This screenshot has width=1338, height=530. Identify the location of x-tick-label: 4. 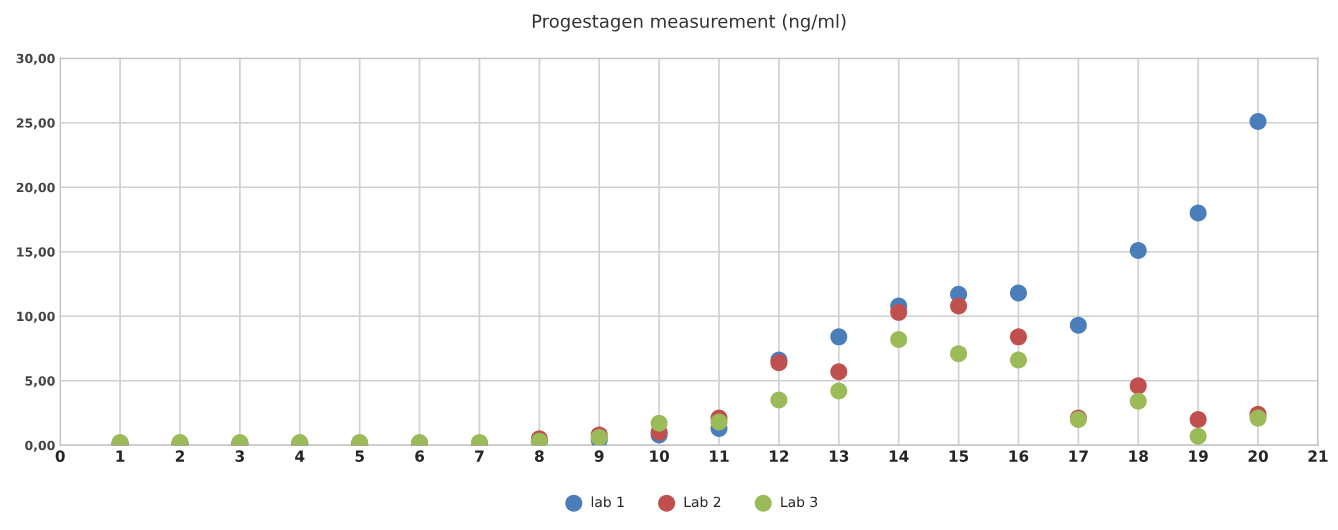
(300, 456).